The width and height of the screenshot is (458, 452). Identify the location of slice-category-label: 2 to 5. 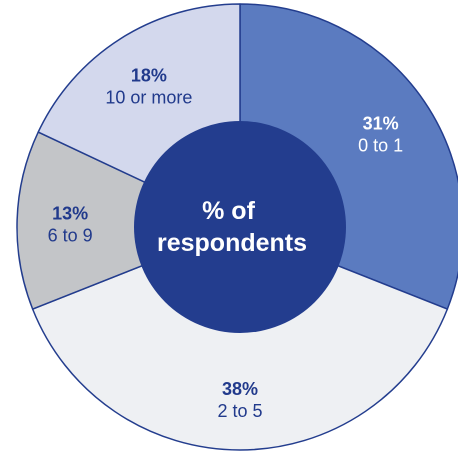
(239, 411).